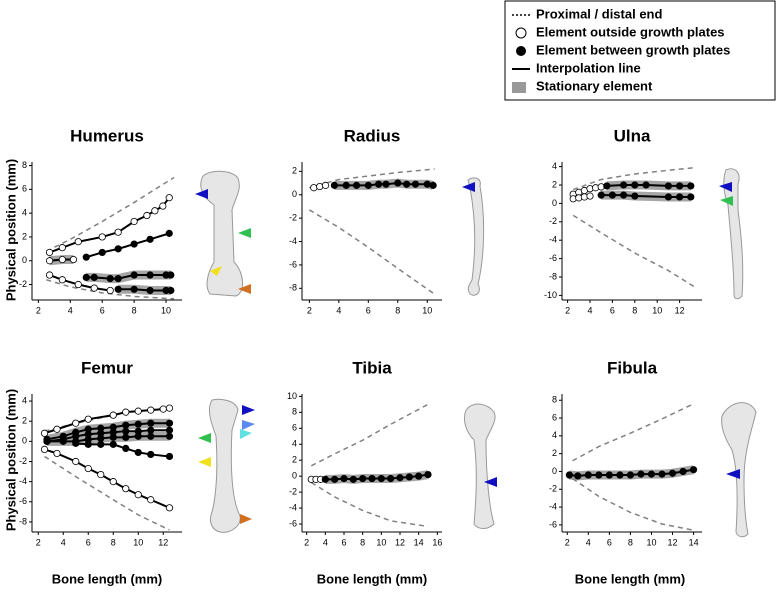 The width and height of the screenshot is (776, 595). I want to click on y-tick-label: 0, so click(294, 194).